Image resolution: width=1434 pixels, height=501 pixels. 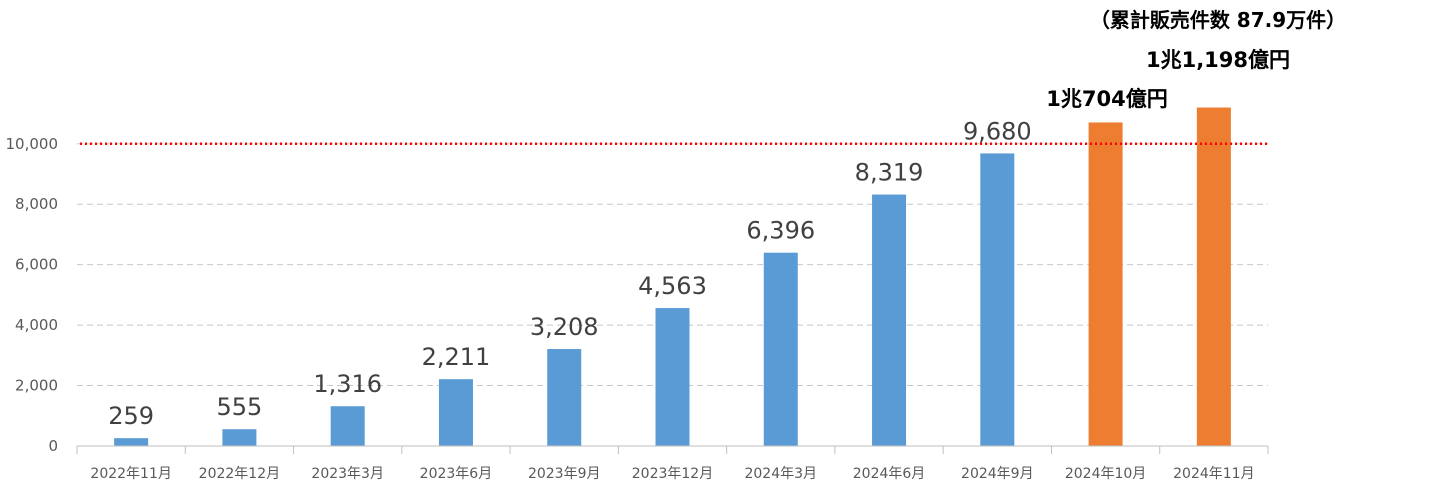 I want to click on x-tick-label: 2022年11月, so click(x=130, y=474).